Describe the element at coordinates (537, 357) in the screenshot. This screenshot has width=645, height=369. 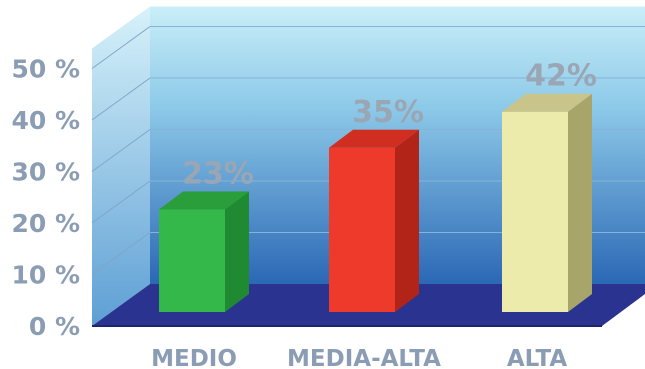
I see `x-tick-label: ALTA` at that location.